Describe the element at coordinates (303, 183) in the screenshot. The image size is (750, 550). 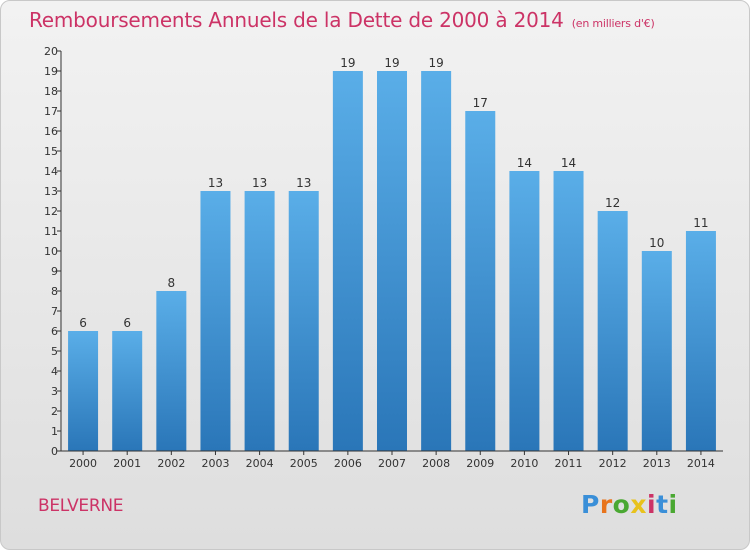
I see `data-label-2005: 13` at that location.